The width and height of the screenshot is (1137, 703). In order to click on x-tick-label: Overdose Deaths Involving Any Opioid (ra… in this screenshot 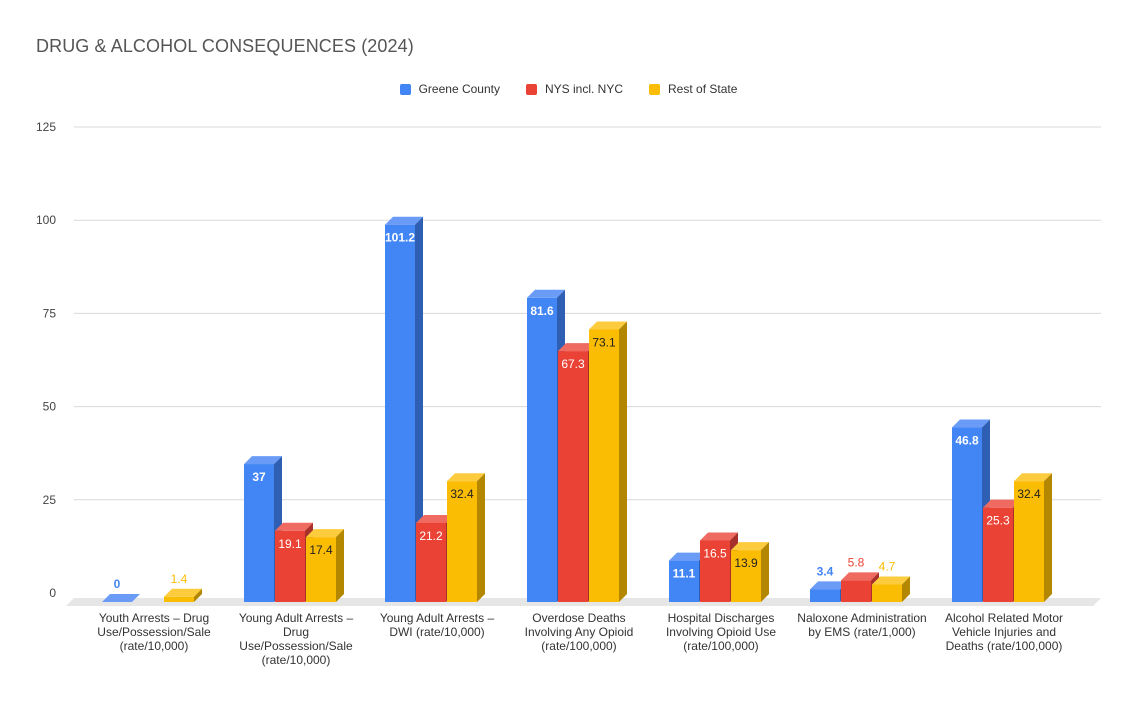, I will do `click(579, 632)`.